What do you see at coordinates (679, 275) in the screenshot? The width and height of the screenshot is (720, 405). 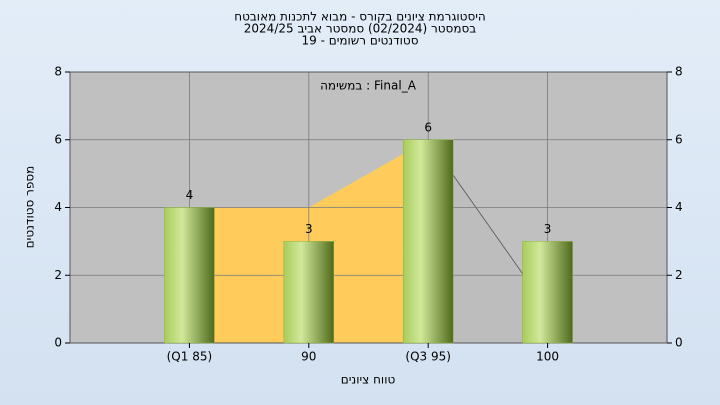 I see `y2-tick-label: 2` at bounding box center [679, 275].